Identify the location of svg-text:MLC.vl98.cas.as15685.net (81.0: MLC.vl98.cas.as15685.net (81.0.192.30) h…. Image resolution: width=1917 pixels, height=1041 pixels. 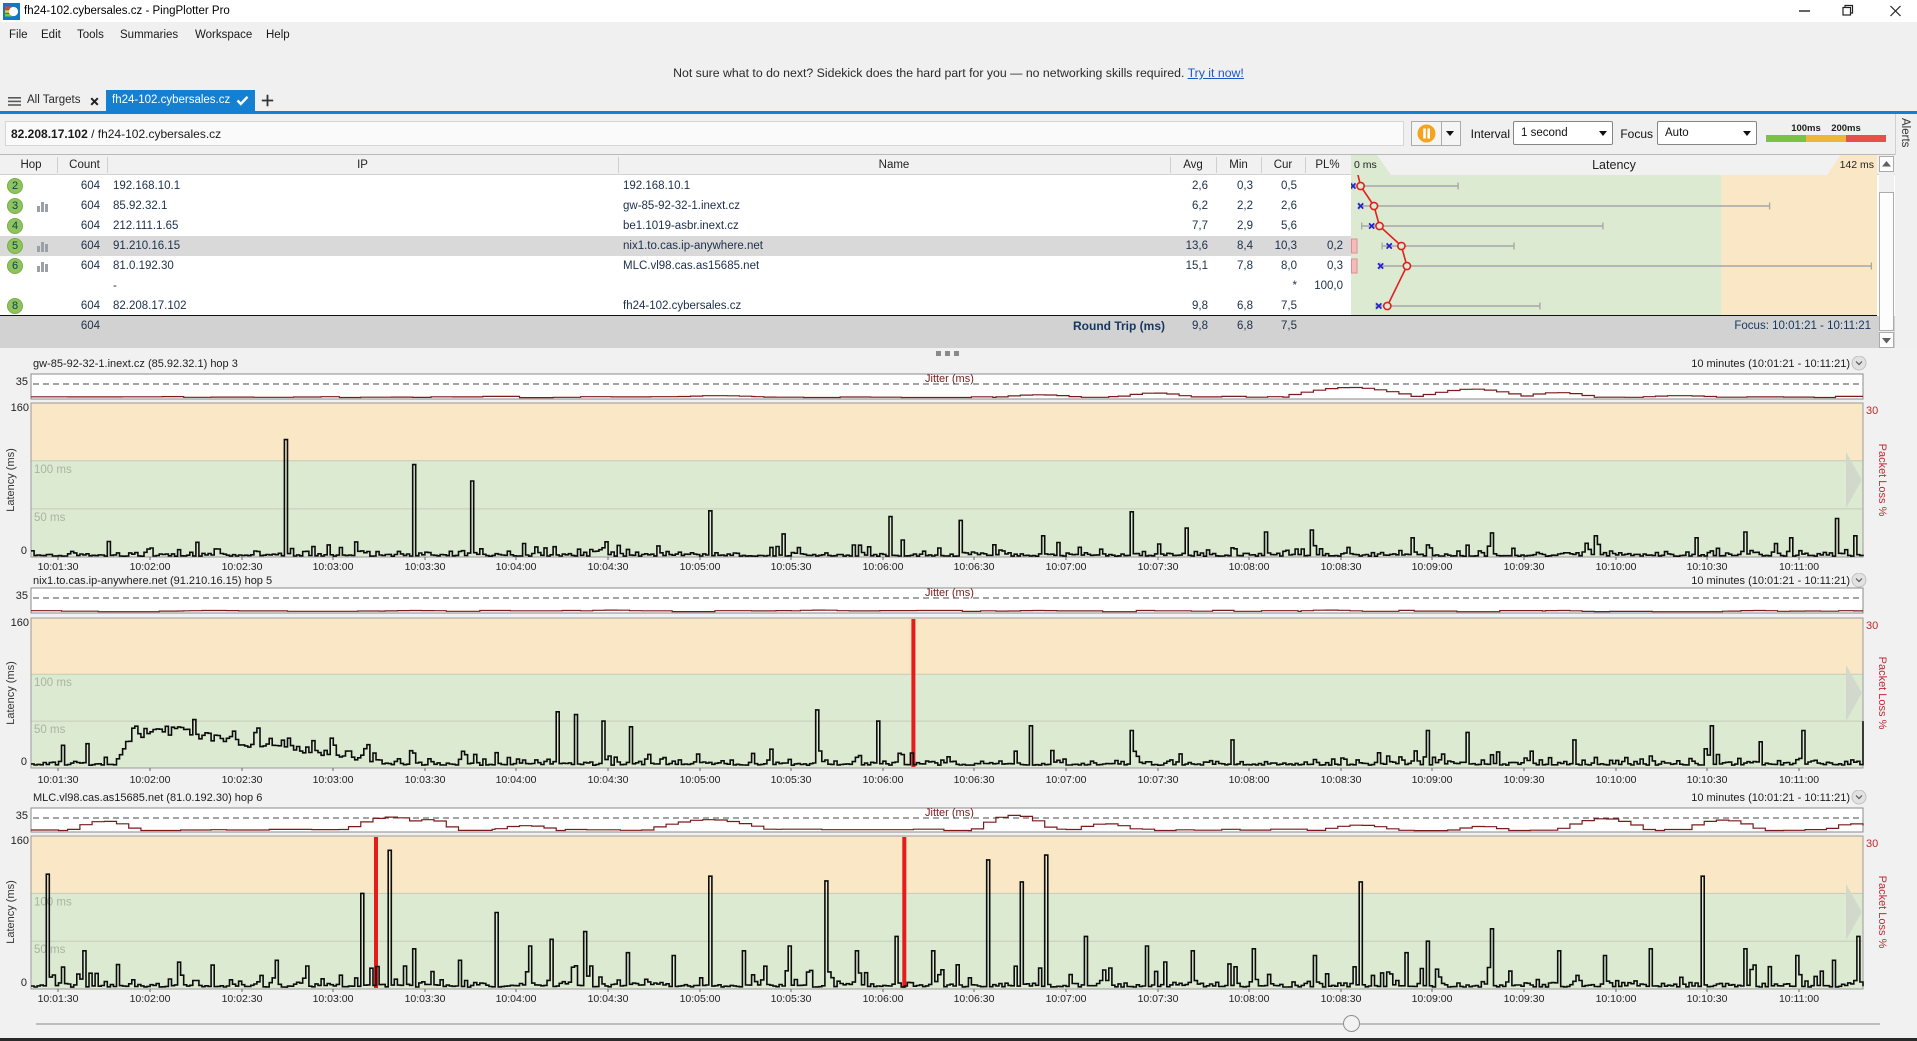
(147, 798).